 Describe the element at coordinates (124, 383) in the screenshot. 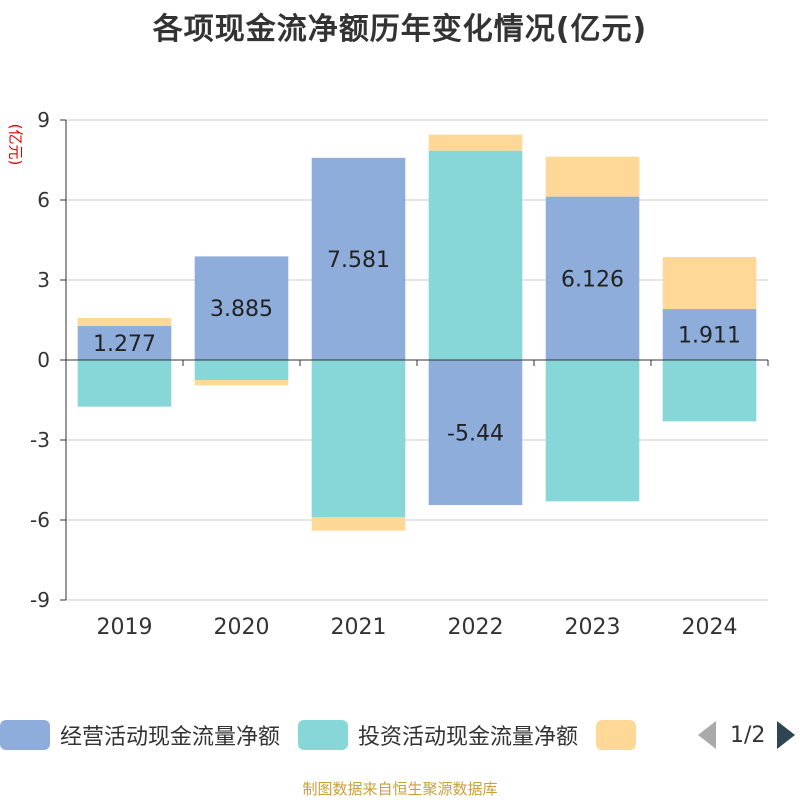

I see `bar-investing-2019` at that location.